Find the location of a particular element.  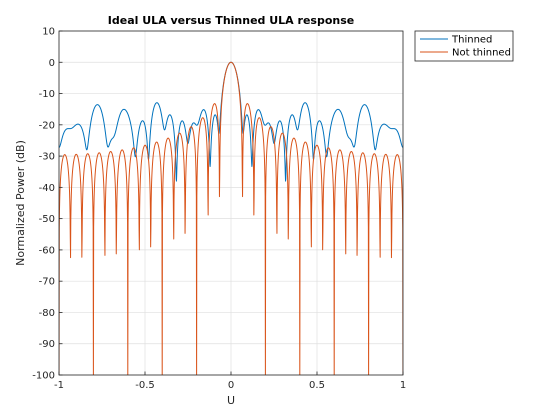

y-tick-label: 10 is located at coordinates (48, 32).